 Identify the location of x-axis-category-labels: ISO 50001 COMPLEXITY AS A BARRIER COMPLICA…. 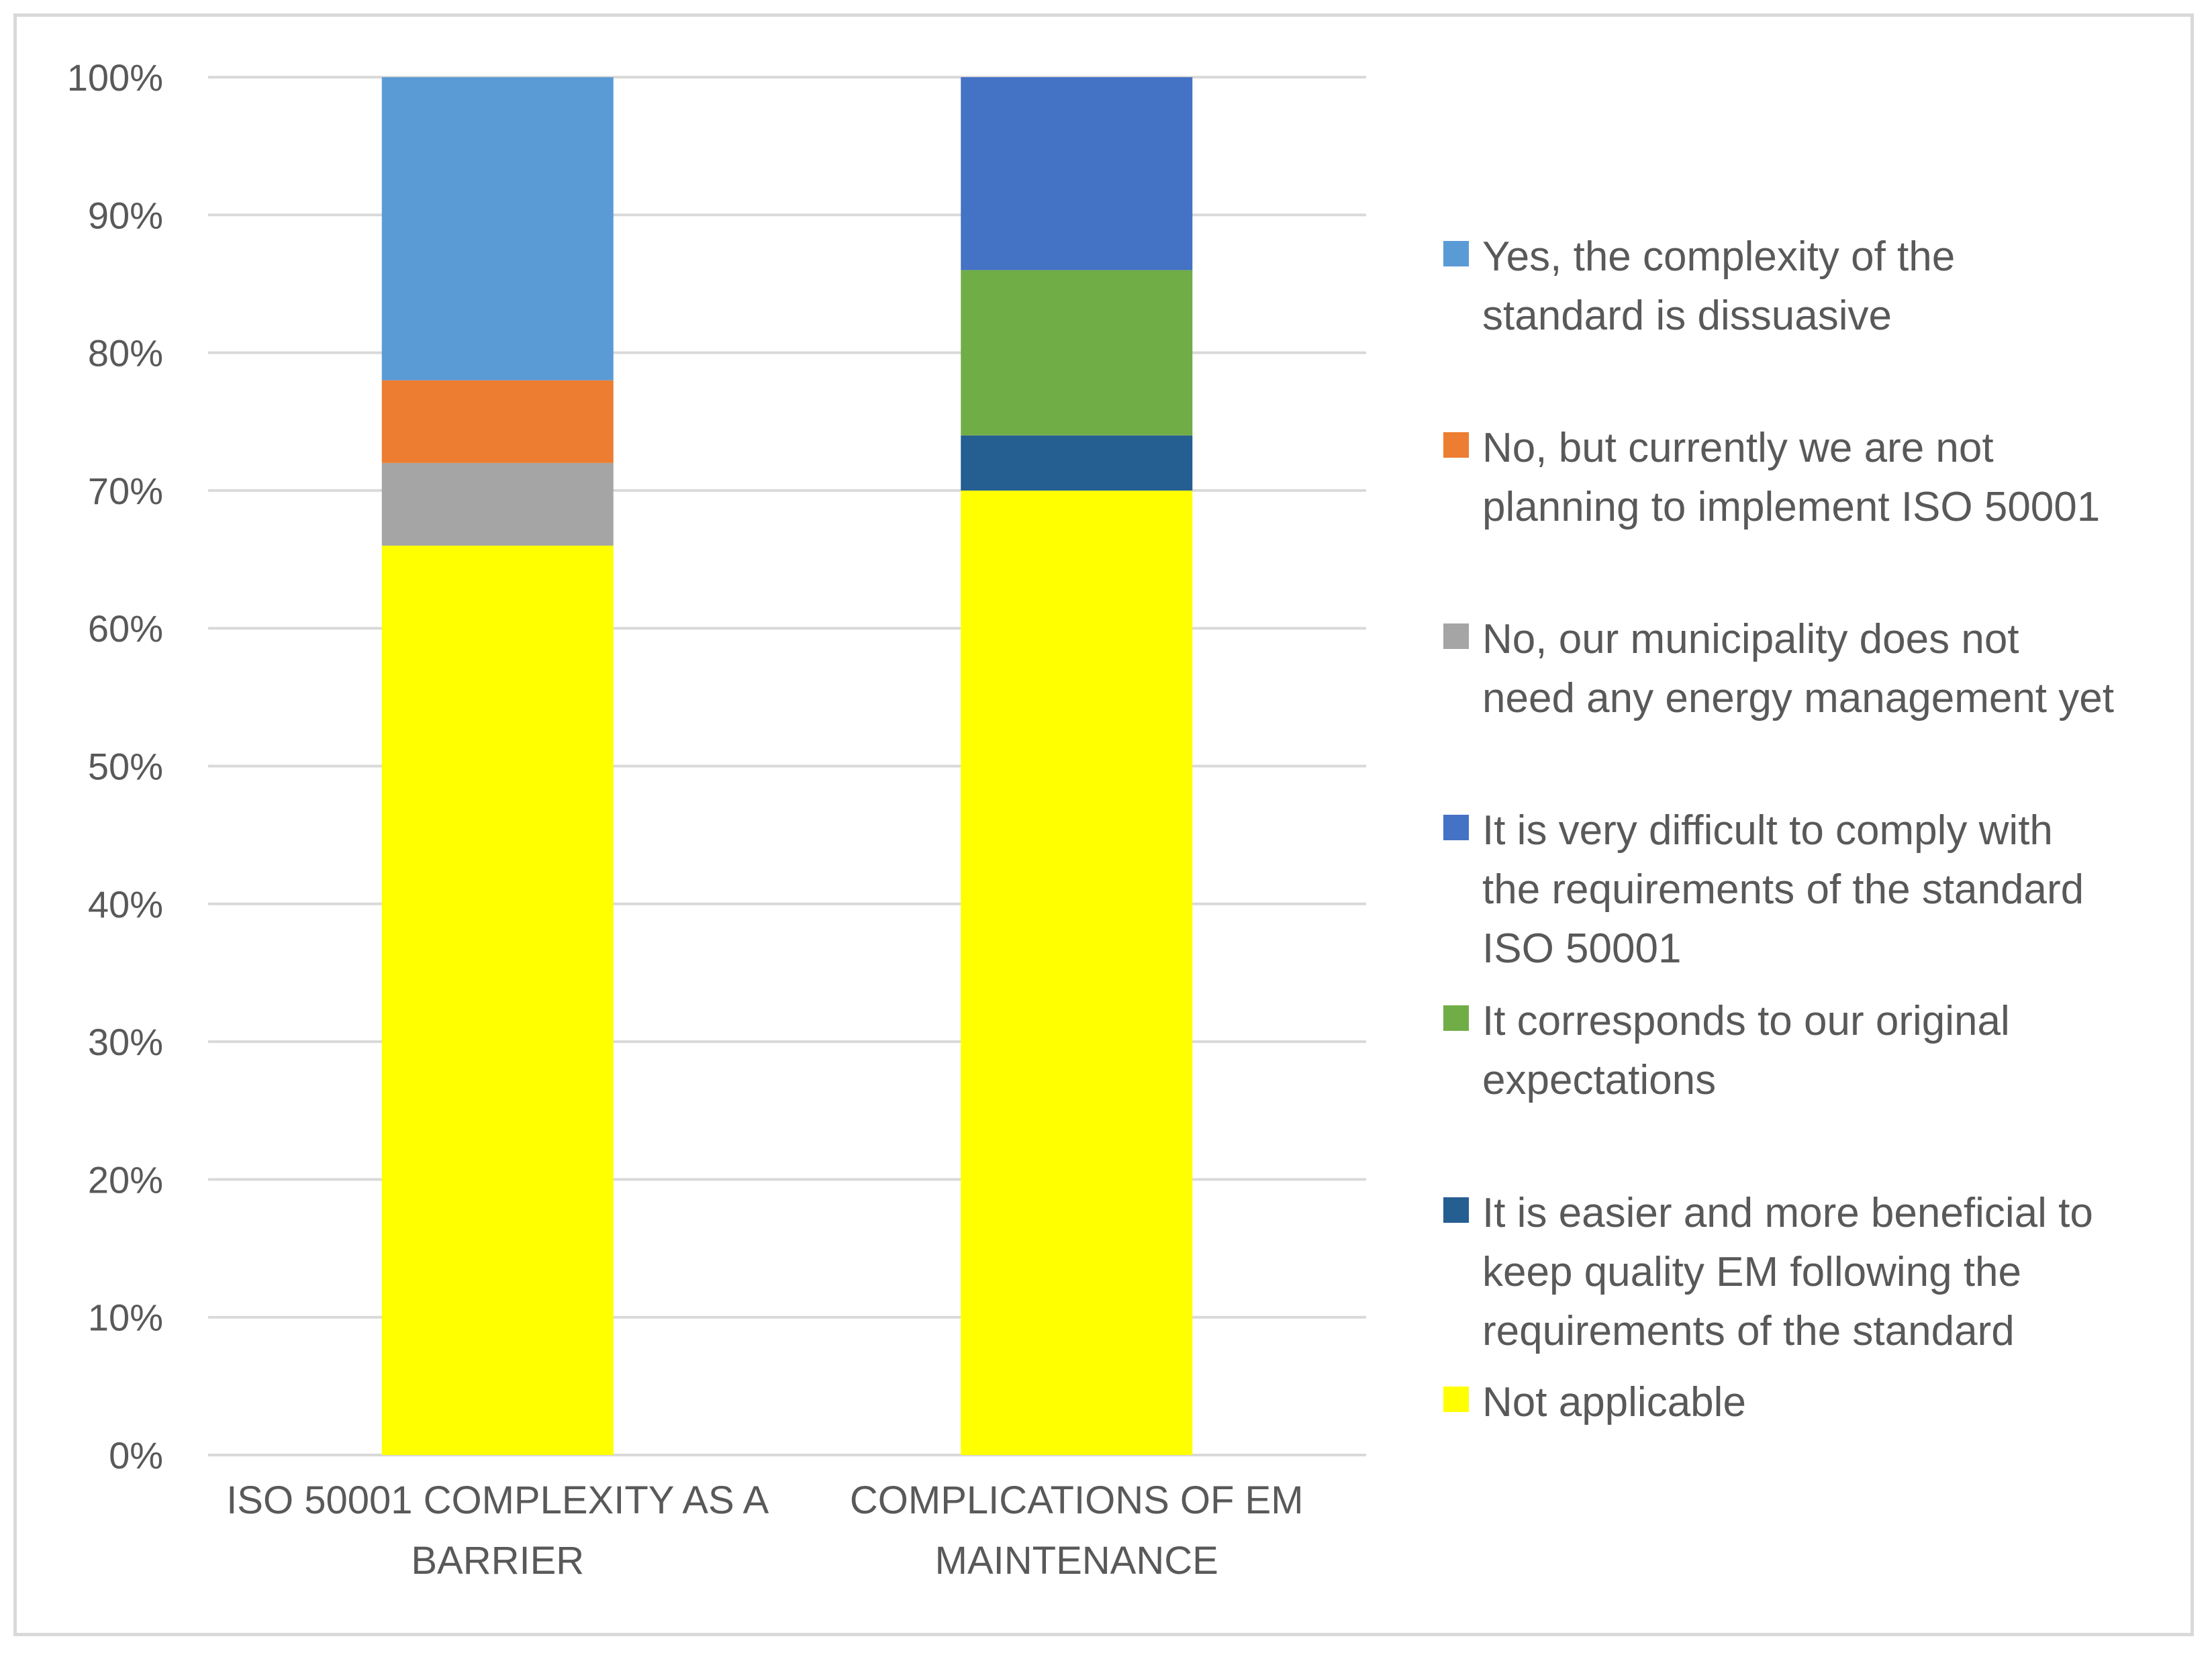
(765, 1530).